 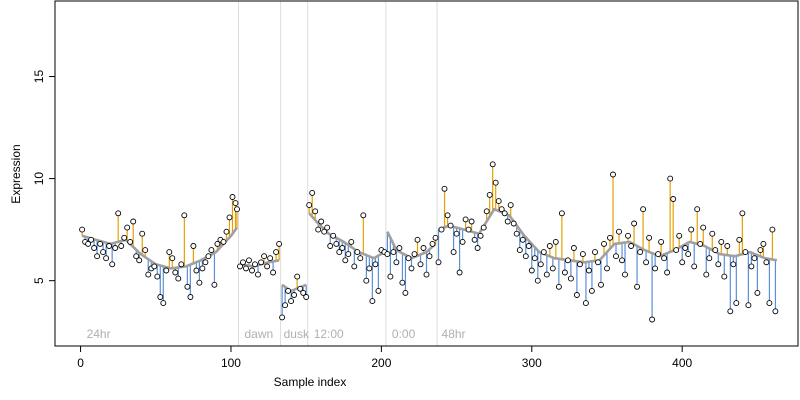 What do you see at coordinates (39, 77) in the screenshot?
I see `y-tick-label: 15` at bounding box center [39, 77].